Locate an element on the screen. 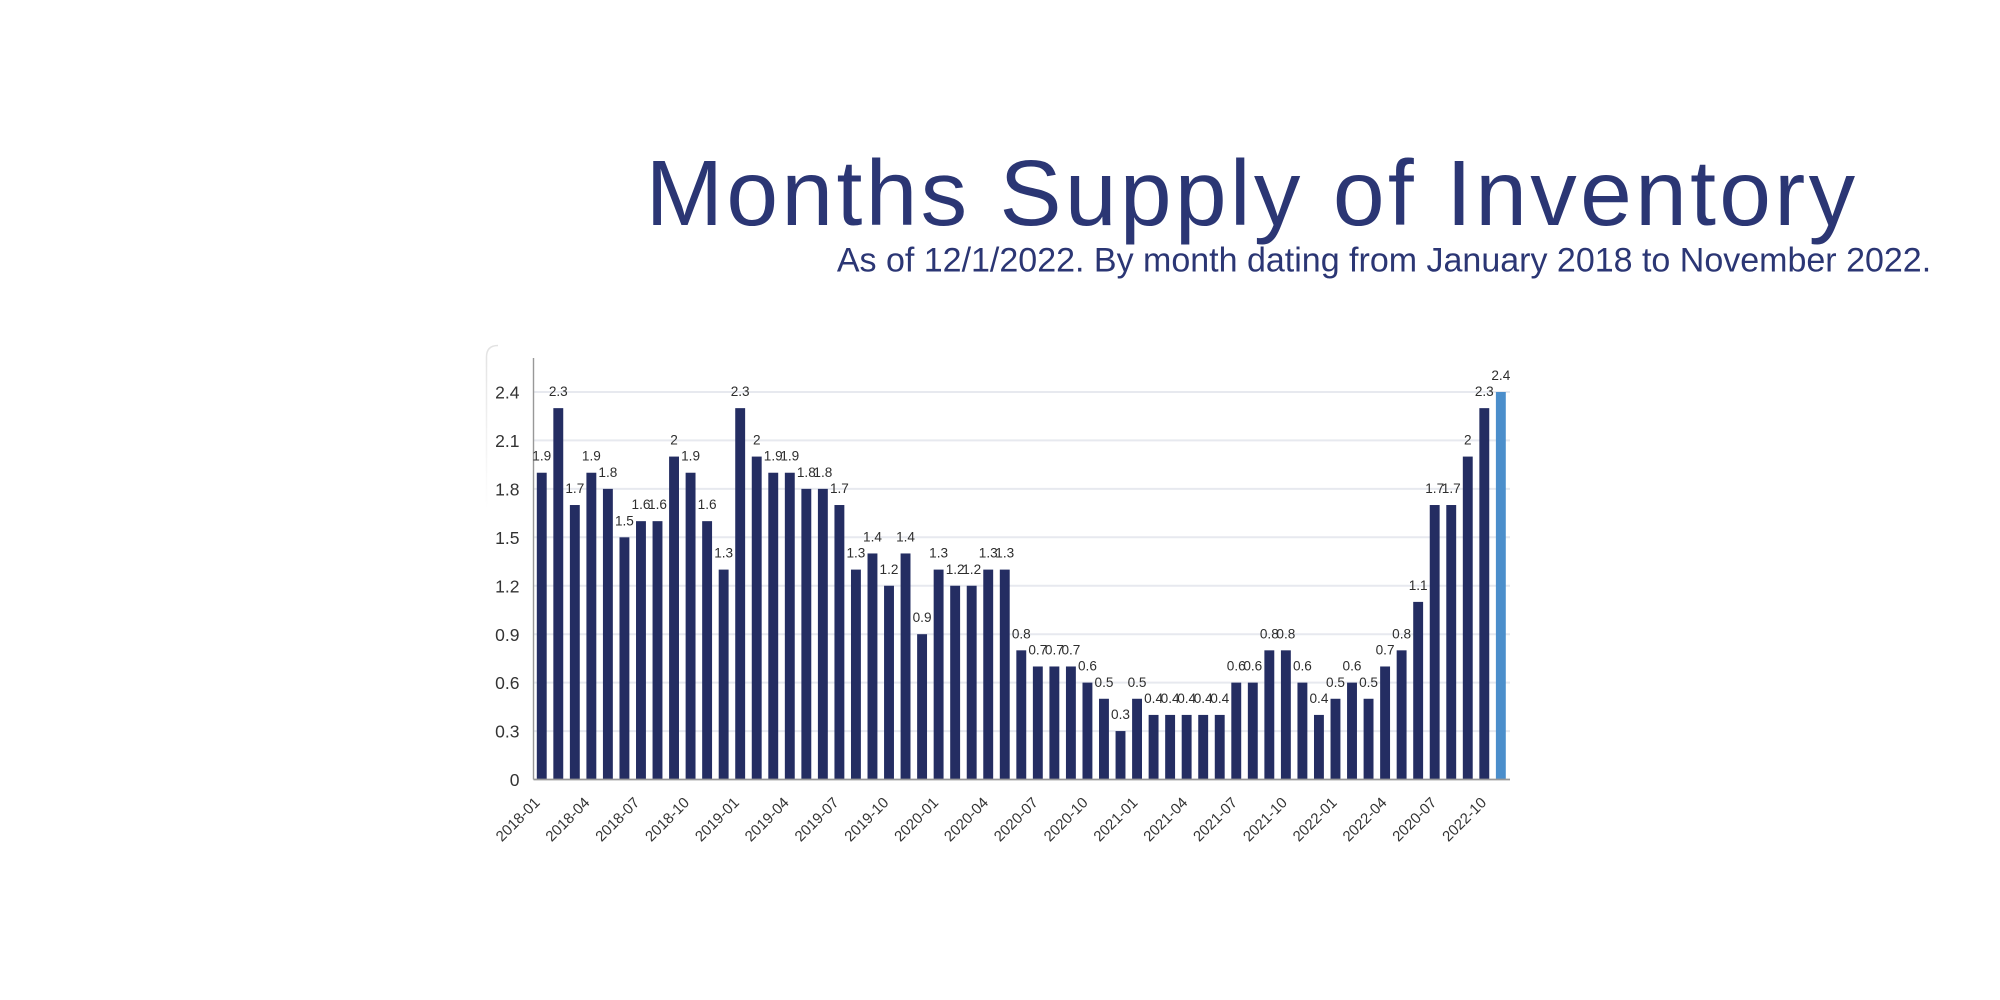 This screenshot has width=2000, height=1000. svg-text: 1.1 is located at coordinates (1418, 585).